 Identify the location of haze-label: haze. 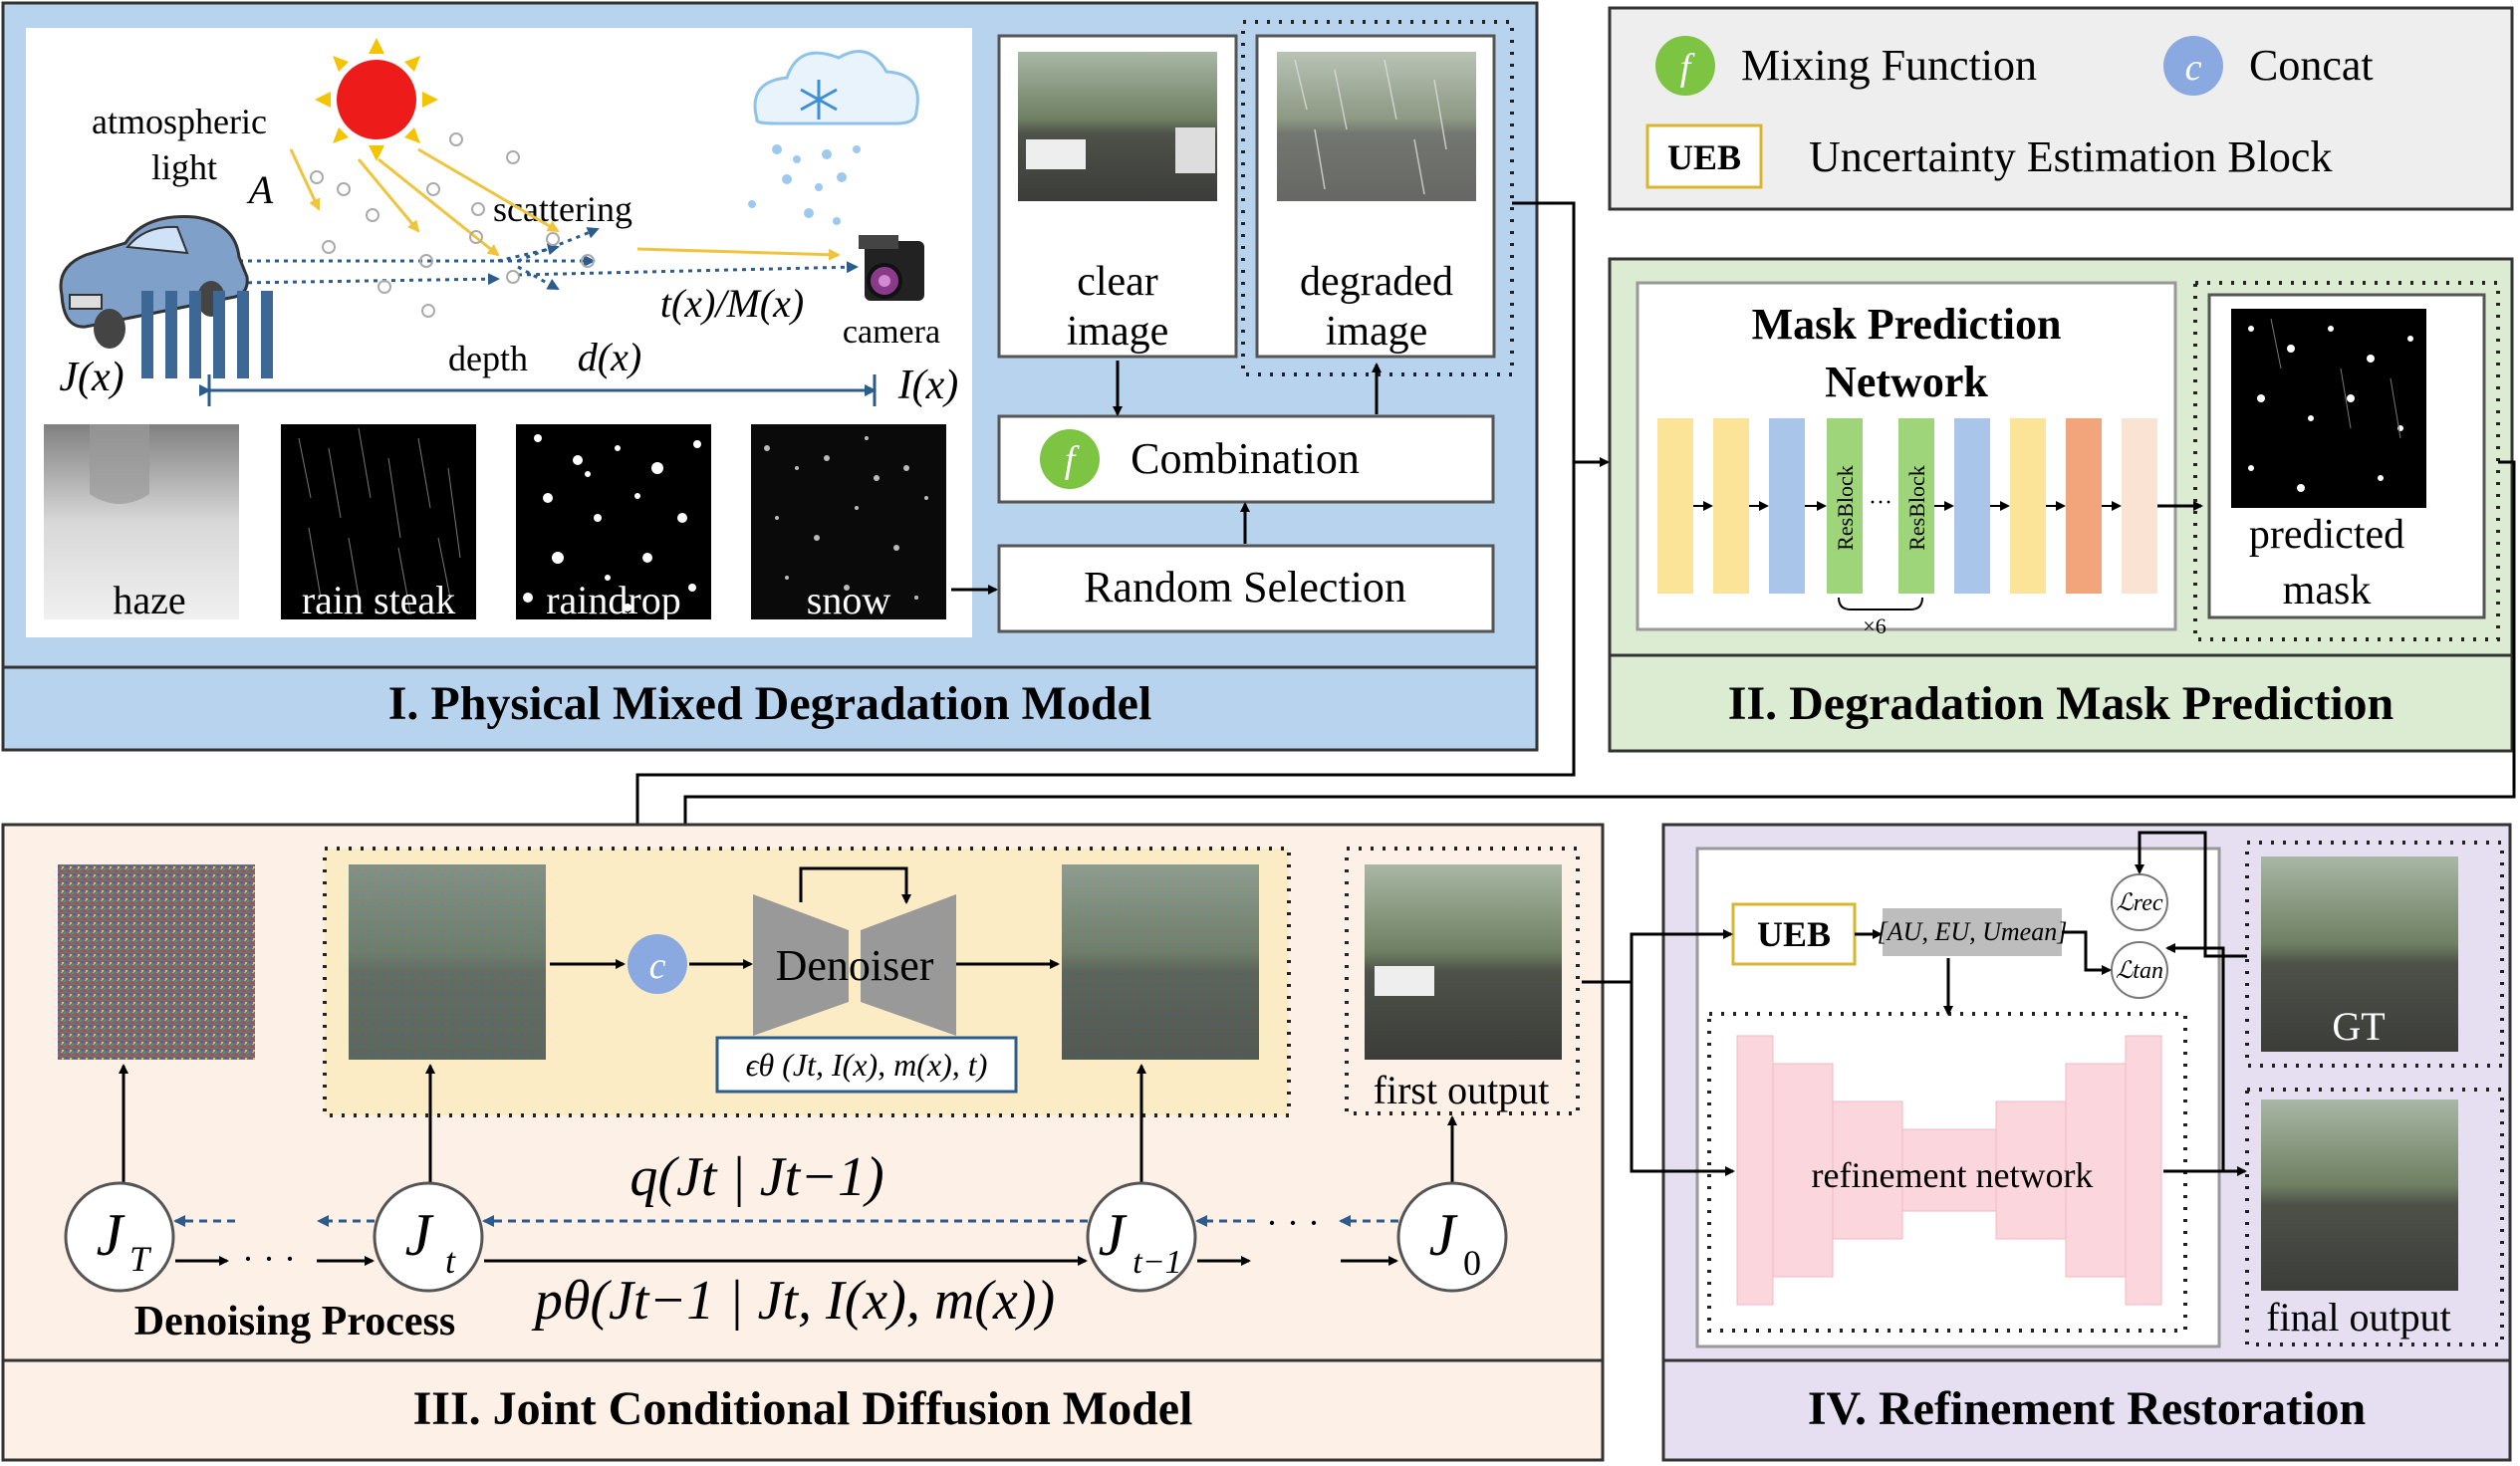
(149, 600).